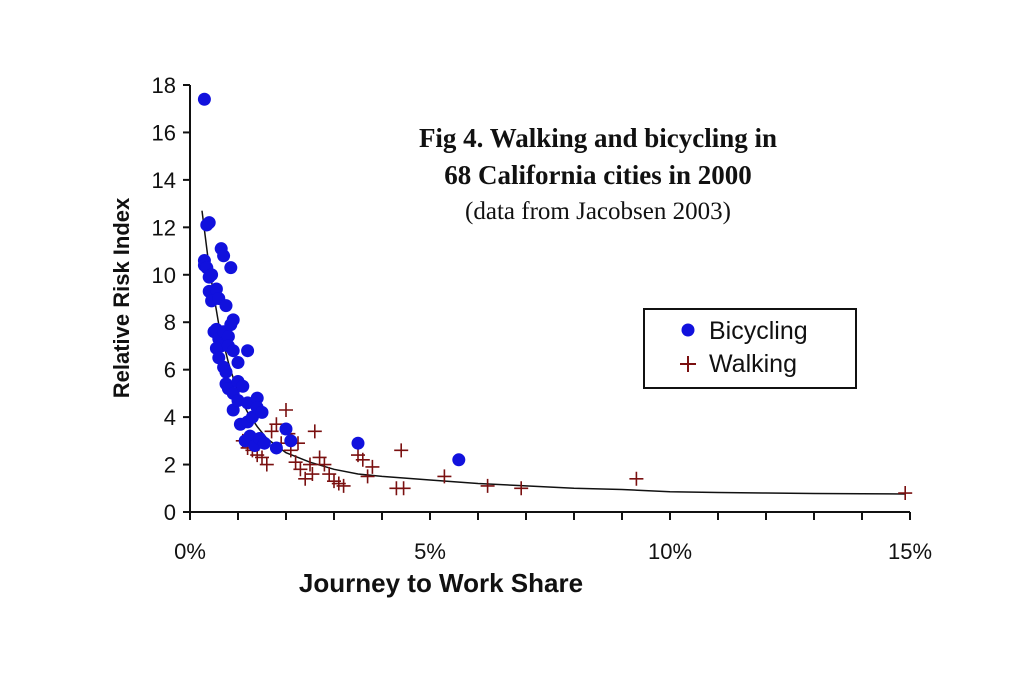 This screenshot has height=683, width=1024. Describe the element at coordinates (121, 297) in the screenshot. I see `y-axis-title: Relative Risk Index` at that location.